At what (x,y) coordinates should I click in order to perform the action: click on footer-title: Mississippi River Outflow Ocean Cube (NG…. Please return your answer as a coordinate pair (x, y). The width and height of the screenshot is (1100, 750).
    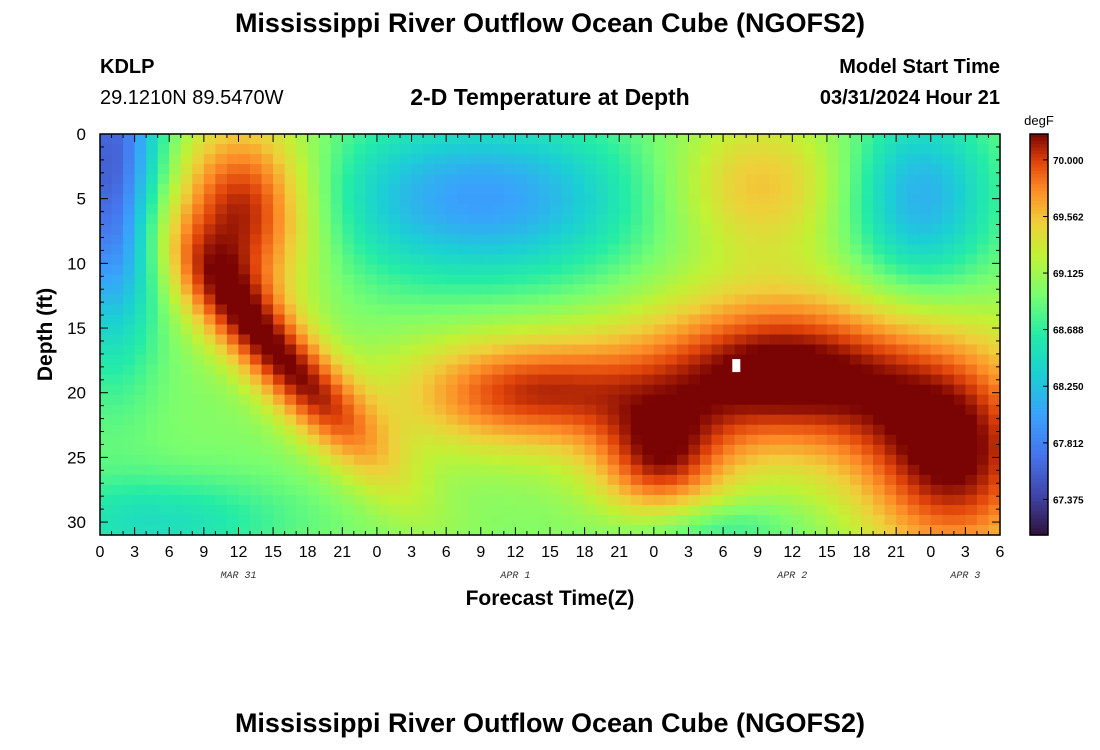
    Looking at the image, I should click on (550, 723).